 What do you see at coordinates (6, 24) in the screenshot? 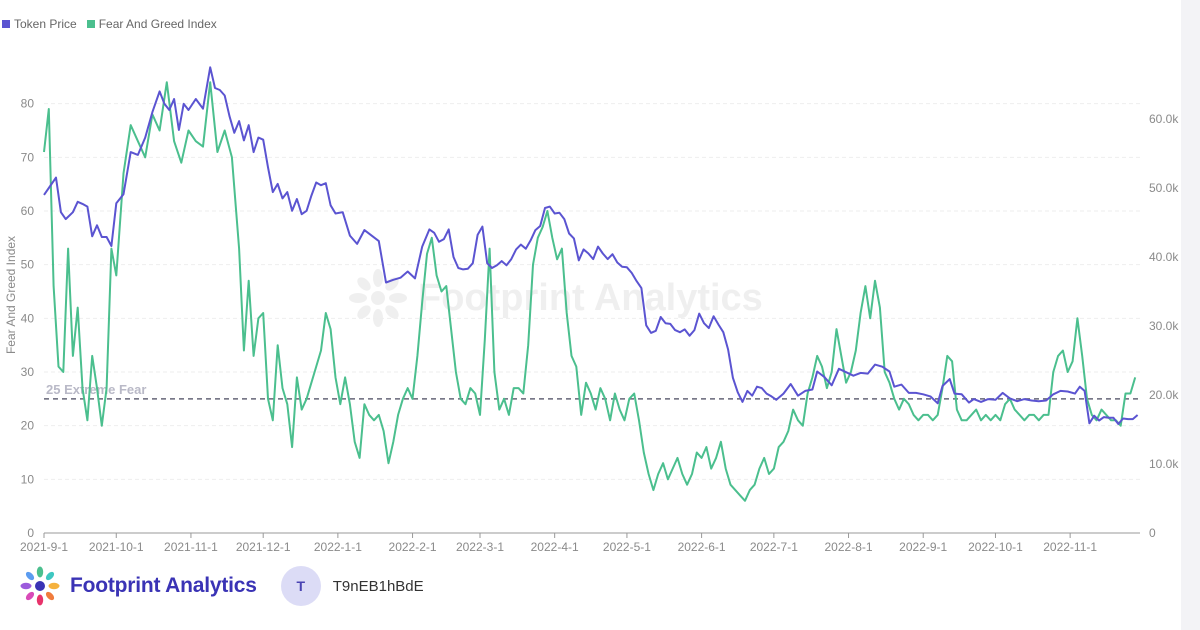
I see `legend-swatch-token-price` at bounding box center [6, 24].